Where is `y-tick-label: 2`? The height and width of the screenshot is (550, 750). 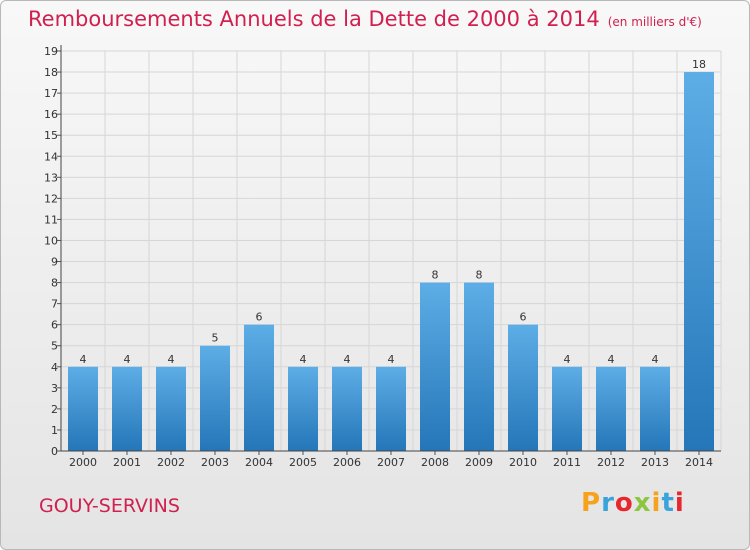
y-tick-label: 2 is located at coordinates (54, 409).